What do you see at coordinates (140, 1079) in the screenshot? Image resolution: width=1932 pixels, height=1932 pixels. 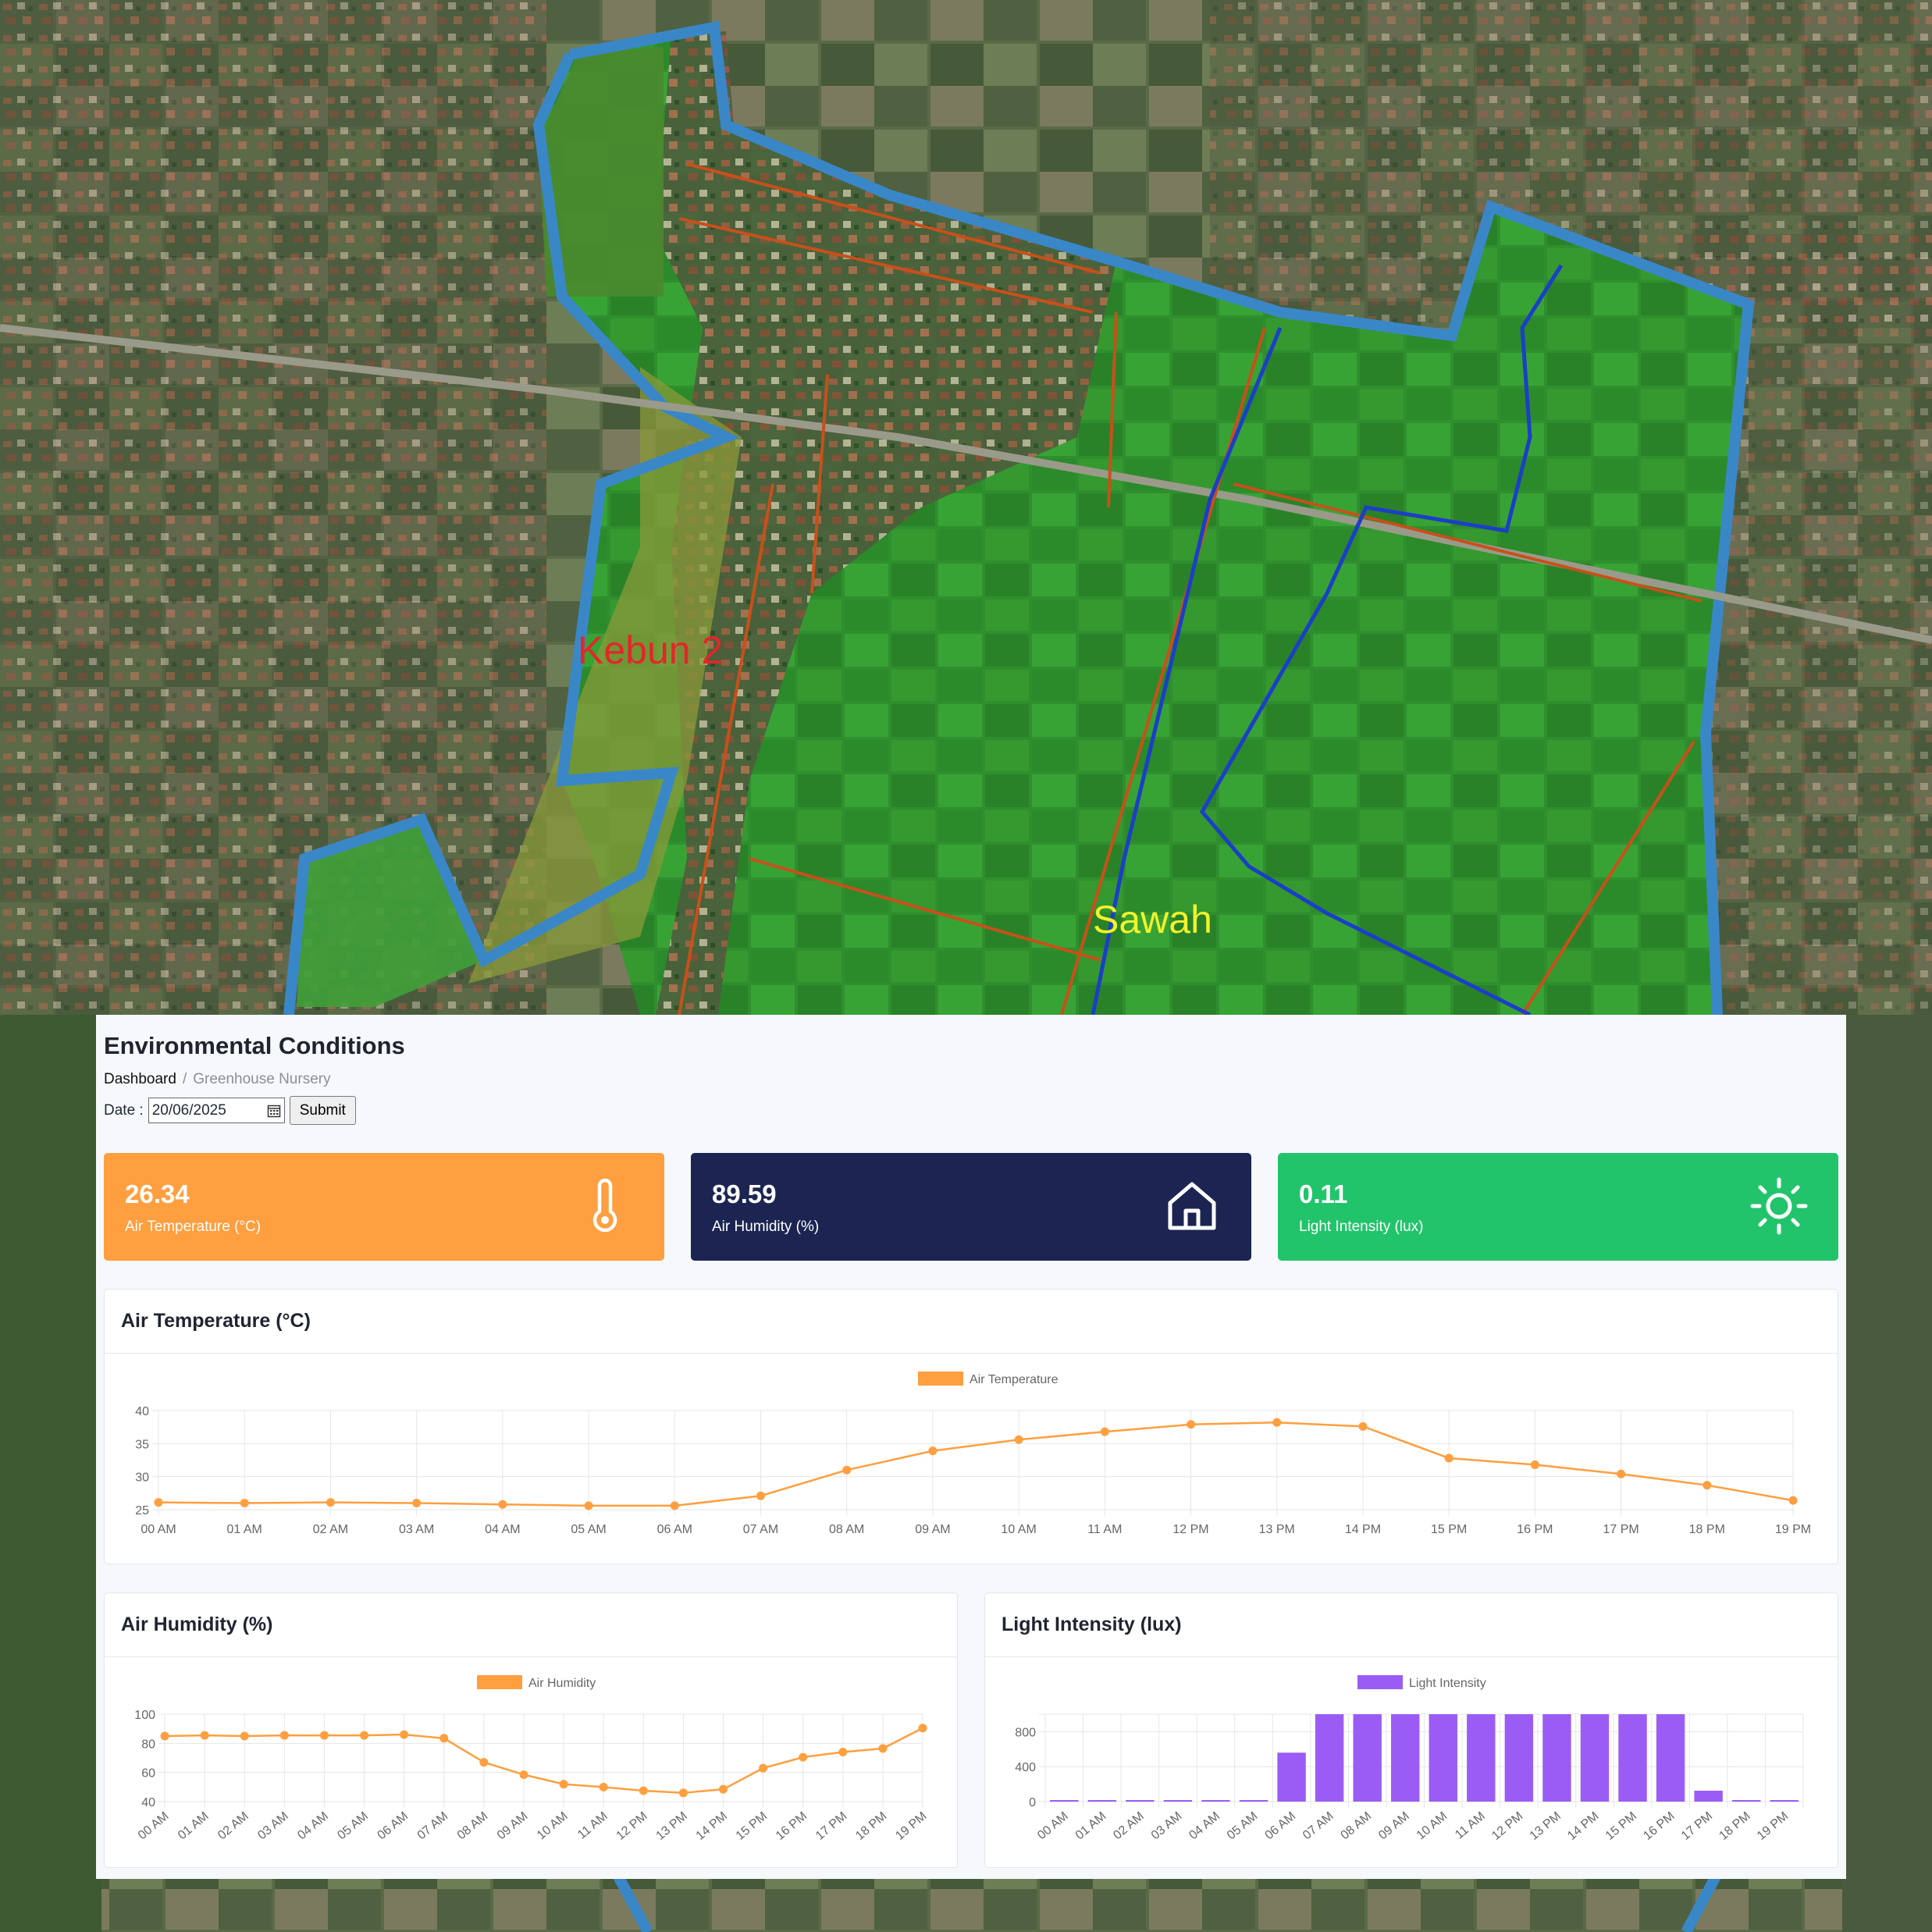 I see `breadcrumb-home-link: Dashboard` at bounding box center [140, 1079].